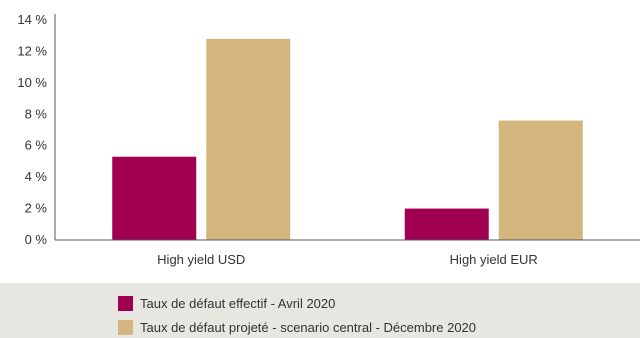 This screenshot has width=640, height=338. Describe the element at coordinates (32, 50) in the screenshot. I see `y-tick-label: 12 %` at that location.